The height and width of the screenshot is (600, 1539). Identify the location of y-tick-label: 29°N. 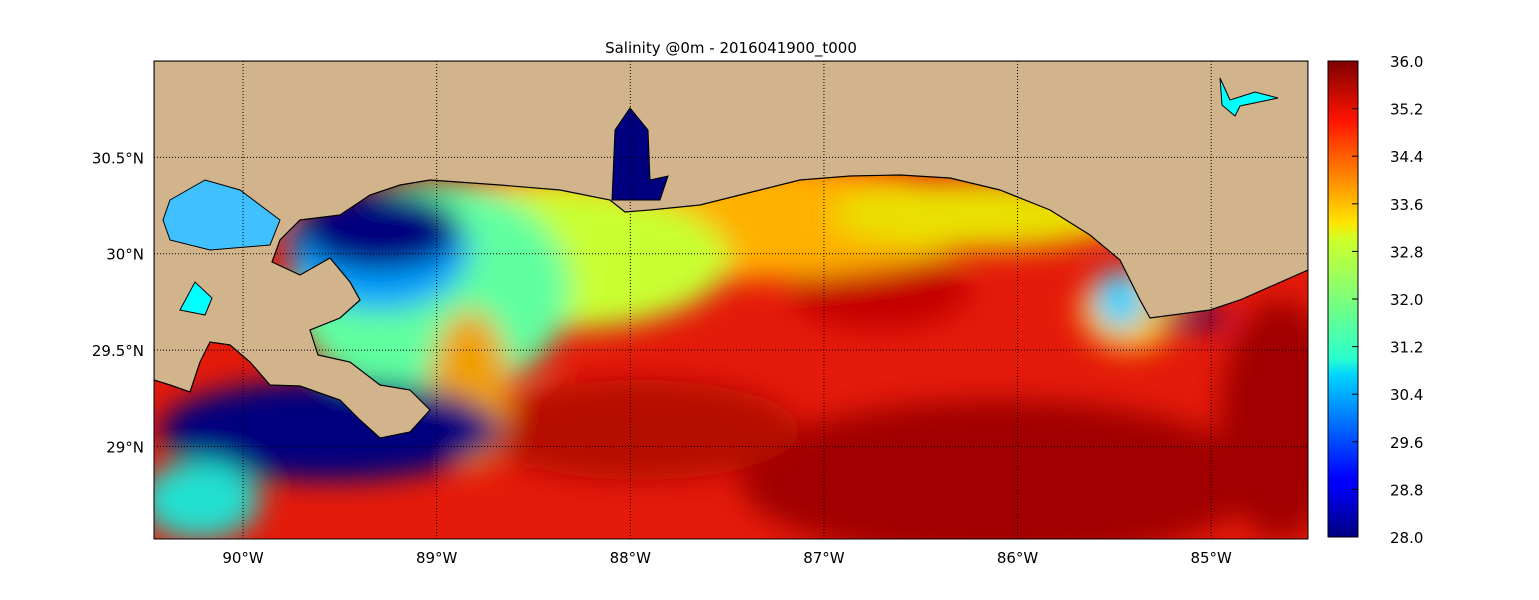
(125, 447).